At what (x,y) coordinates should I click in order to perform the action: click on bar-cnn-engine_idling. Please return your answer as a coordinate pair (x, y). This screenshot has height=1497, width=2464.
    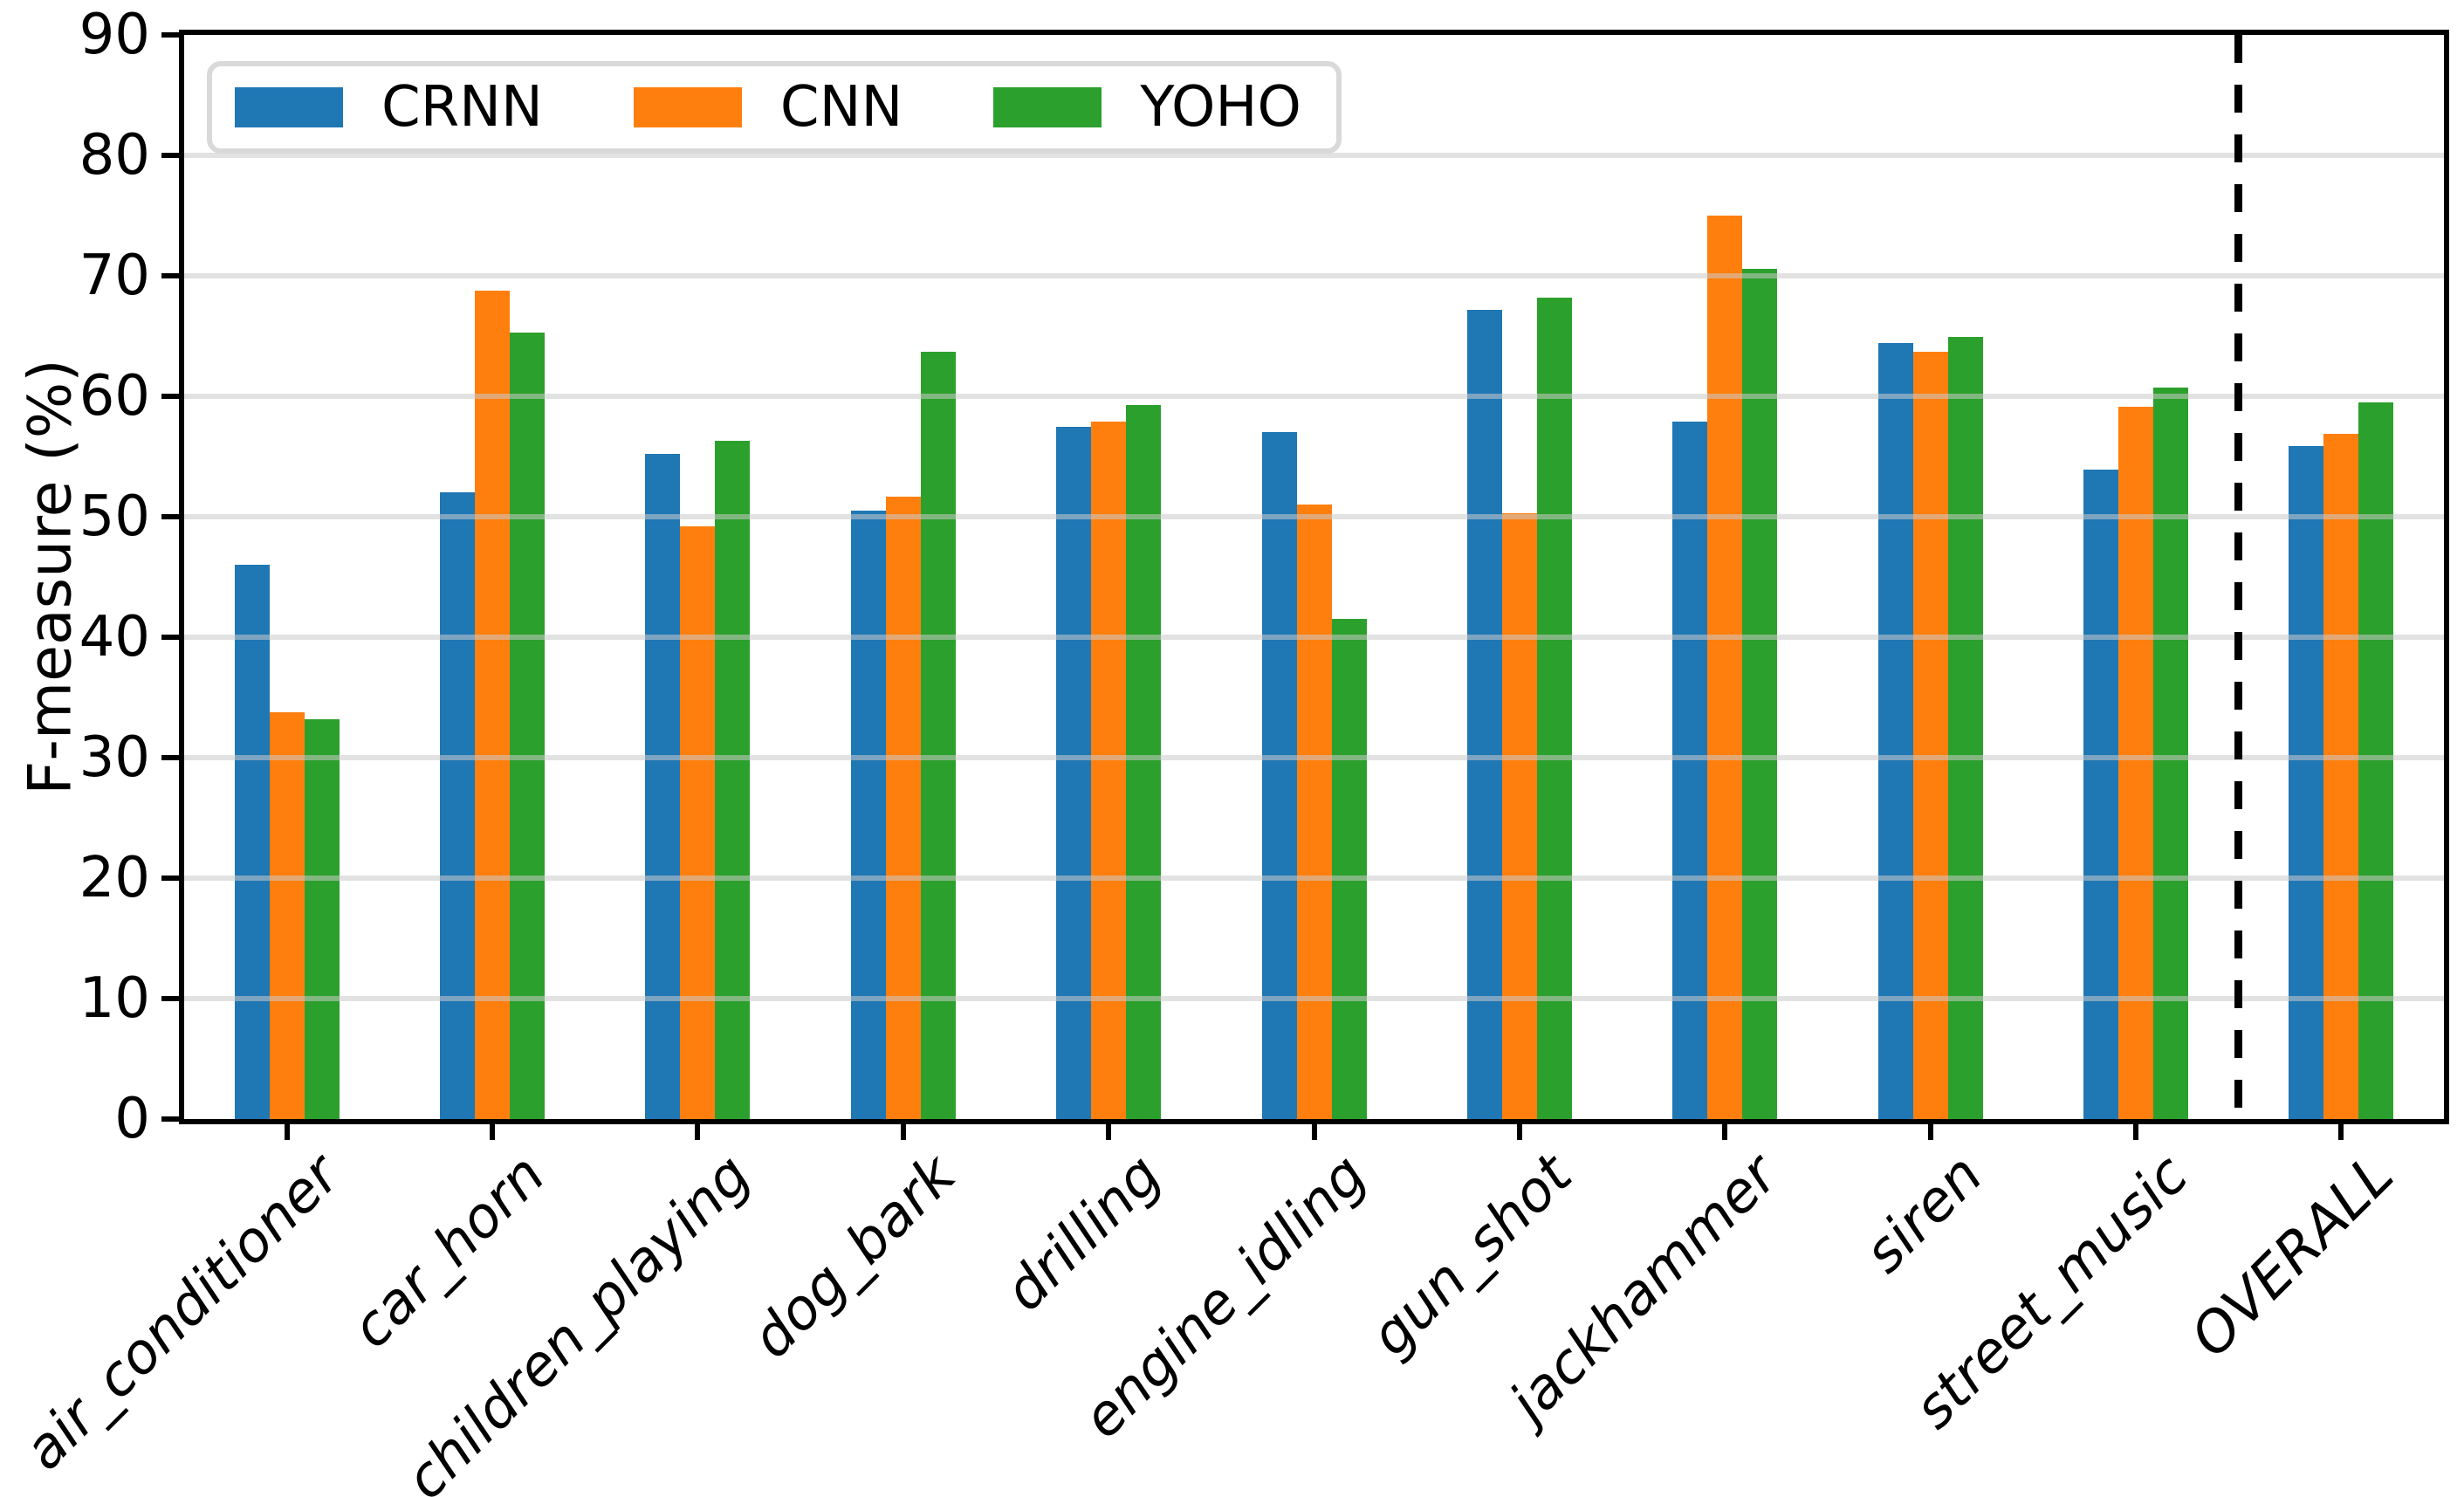
    Looking at the image, I should click on (1314, 812).